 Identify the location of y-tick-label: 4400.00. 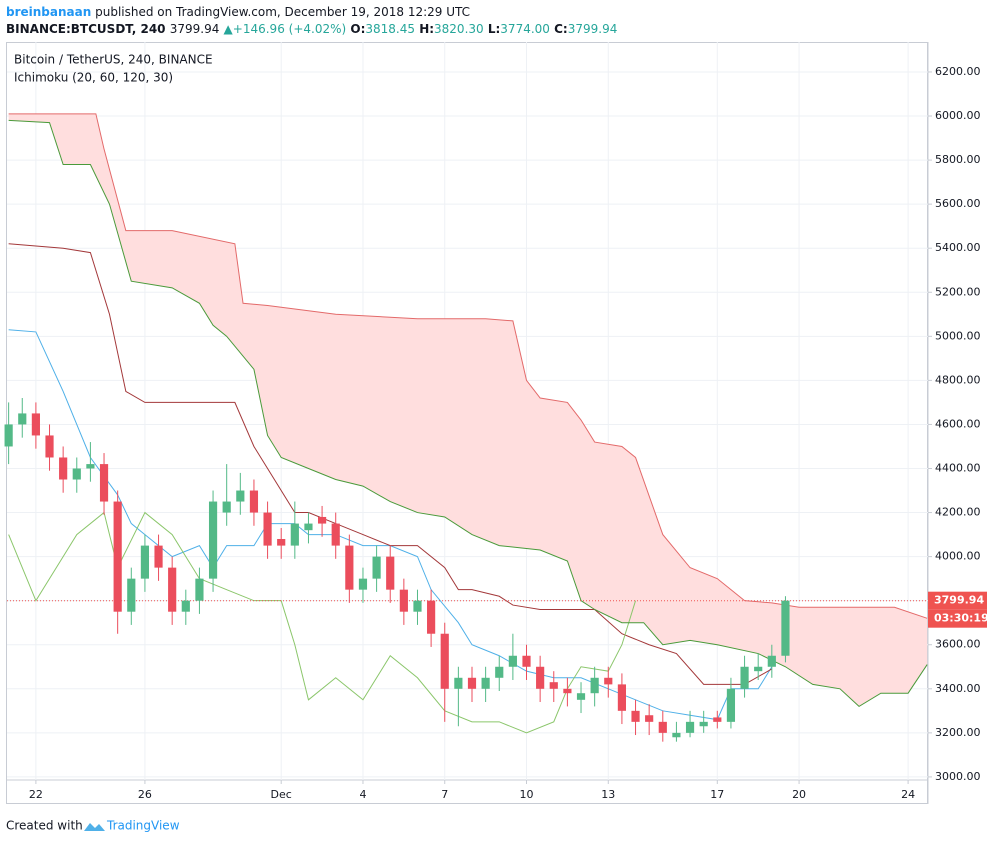
(958, 467).